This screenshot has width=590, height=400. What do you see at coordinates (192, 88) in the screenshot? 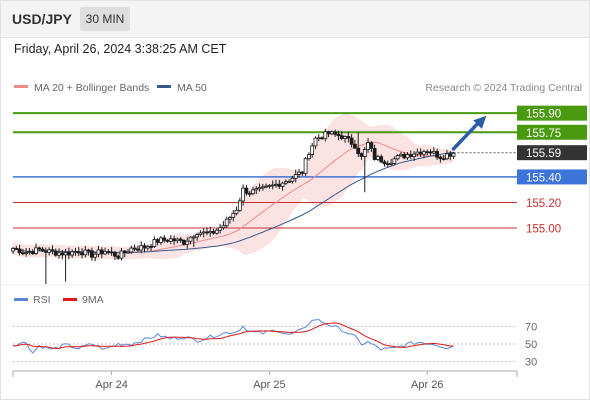
I see `legend-label: MA 50` at bounding box center [192, 88].